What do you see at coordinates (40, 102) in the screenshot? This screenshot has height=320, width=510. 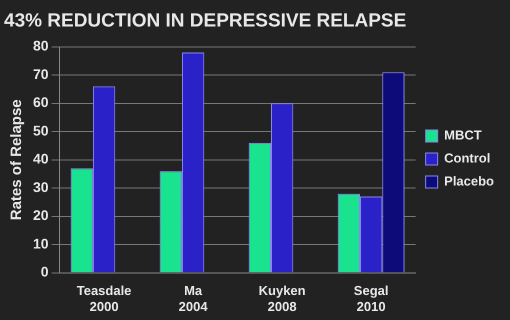 I see `y-tick-label: 60` at bounding box center [40, 102].